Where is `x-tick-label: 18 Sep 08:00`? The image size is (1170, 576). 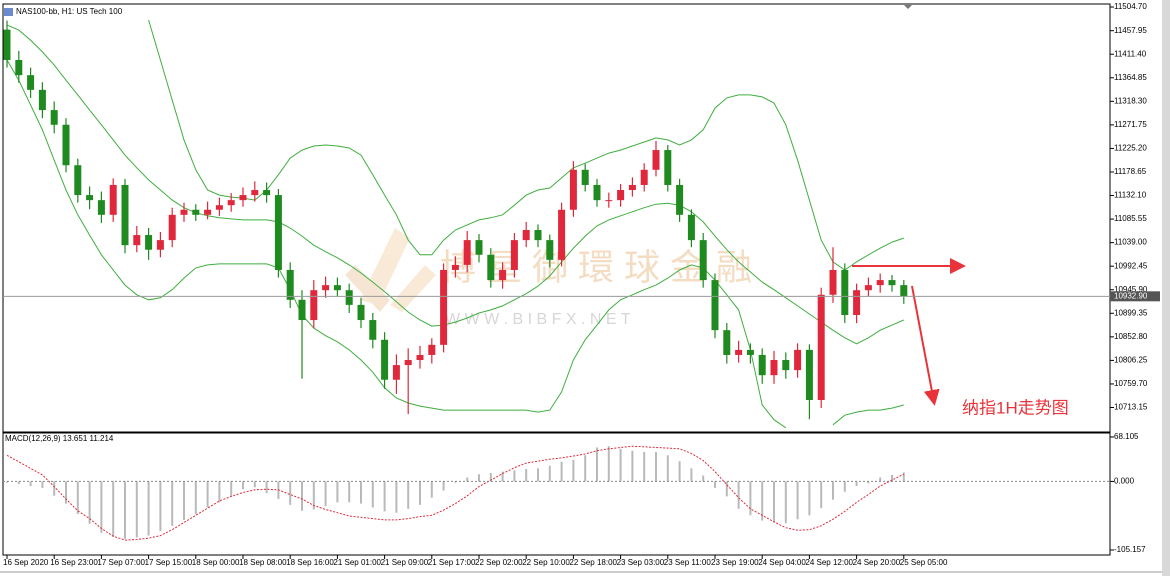 x-tick-label: 18 Sep 08:00 is located at coordinates (263, 562).